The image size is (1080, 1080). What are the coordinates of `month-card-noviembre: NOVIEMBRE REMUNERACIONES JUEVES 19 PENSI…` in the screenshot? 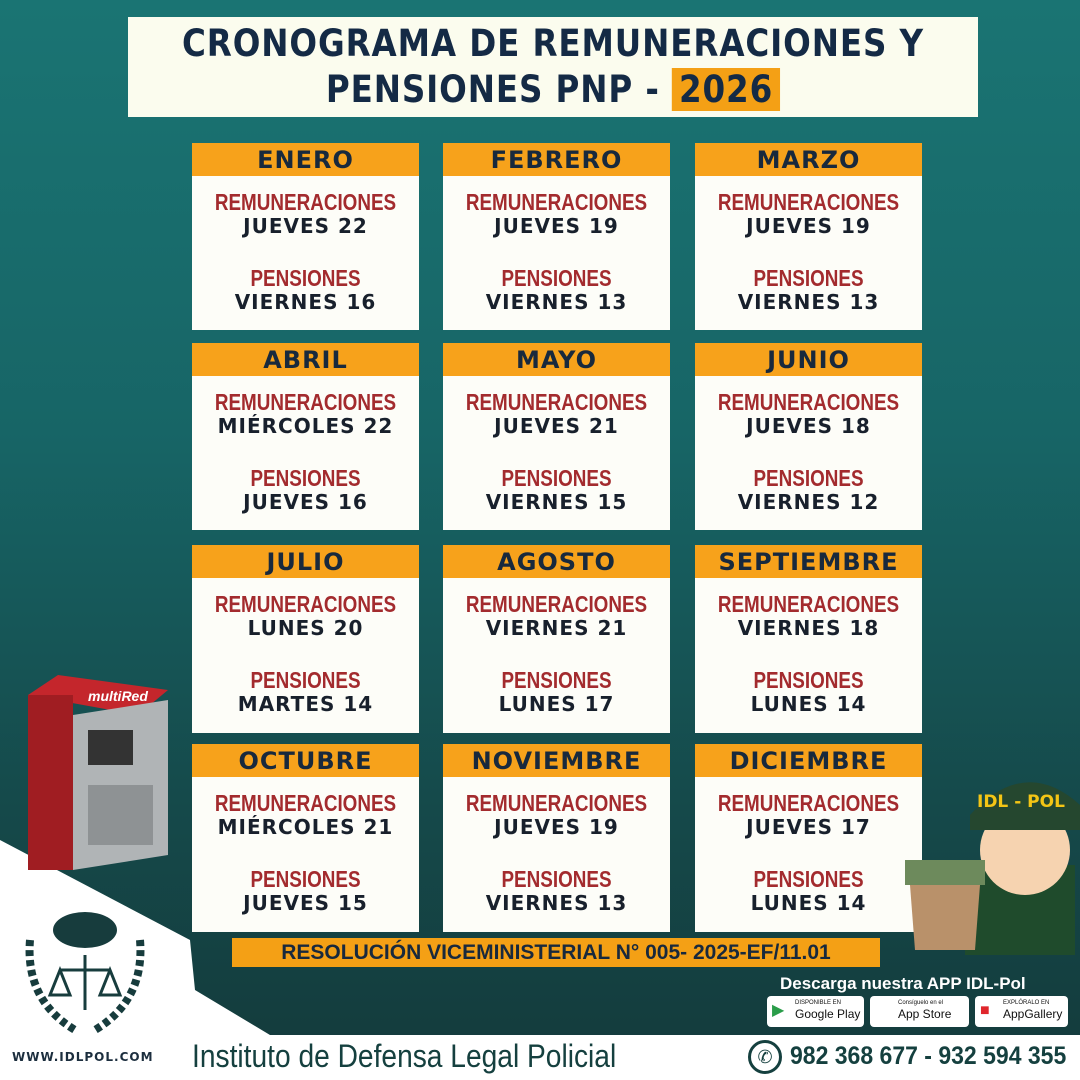 It's located at (556, 838).